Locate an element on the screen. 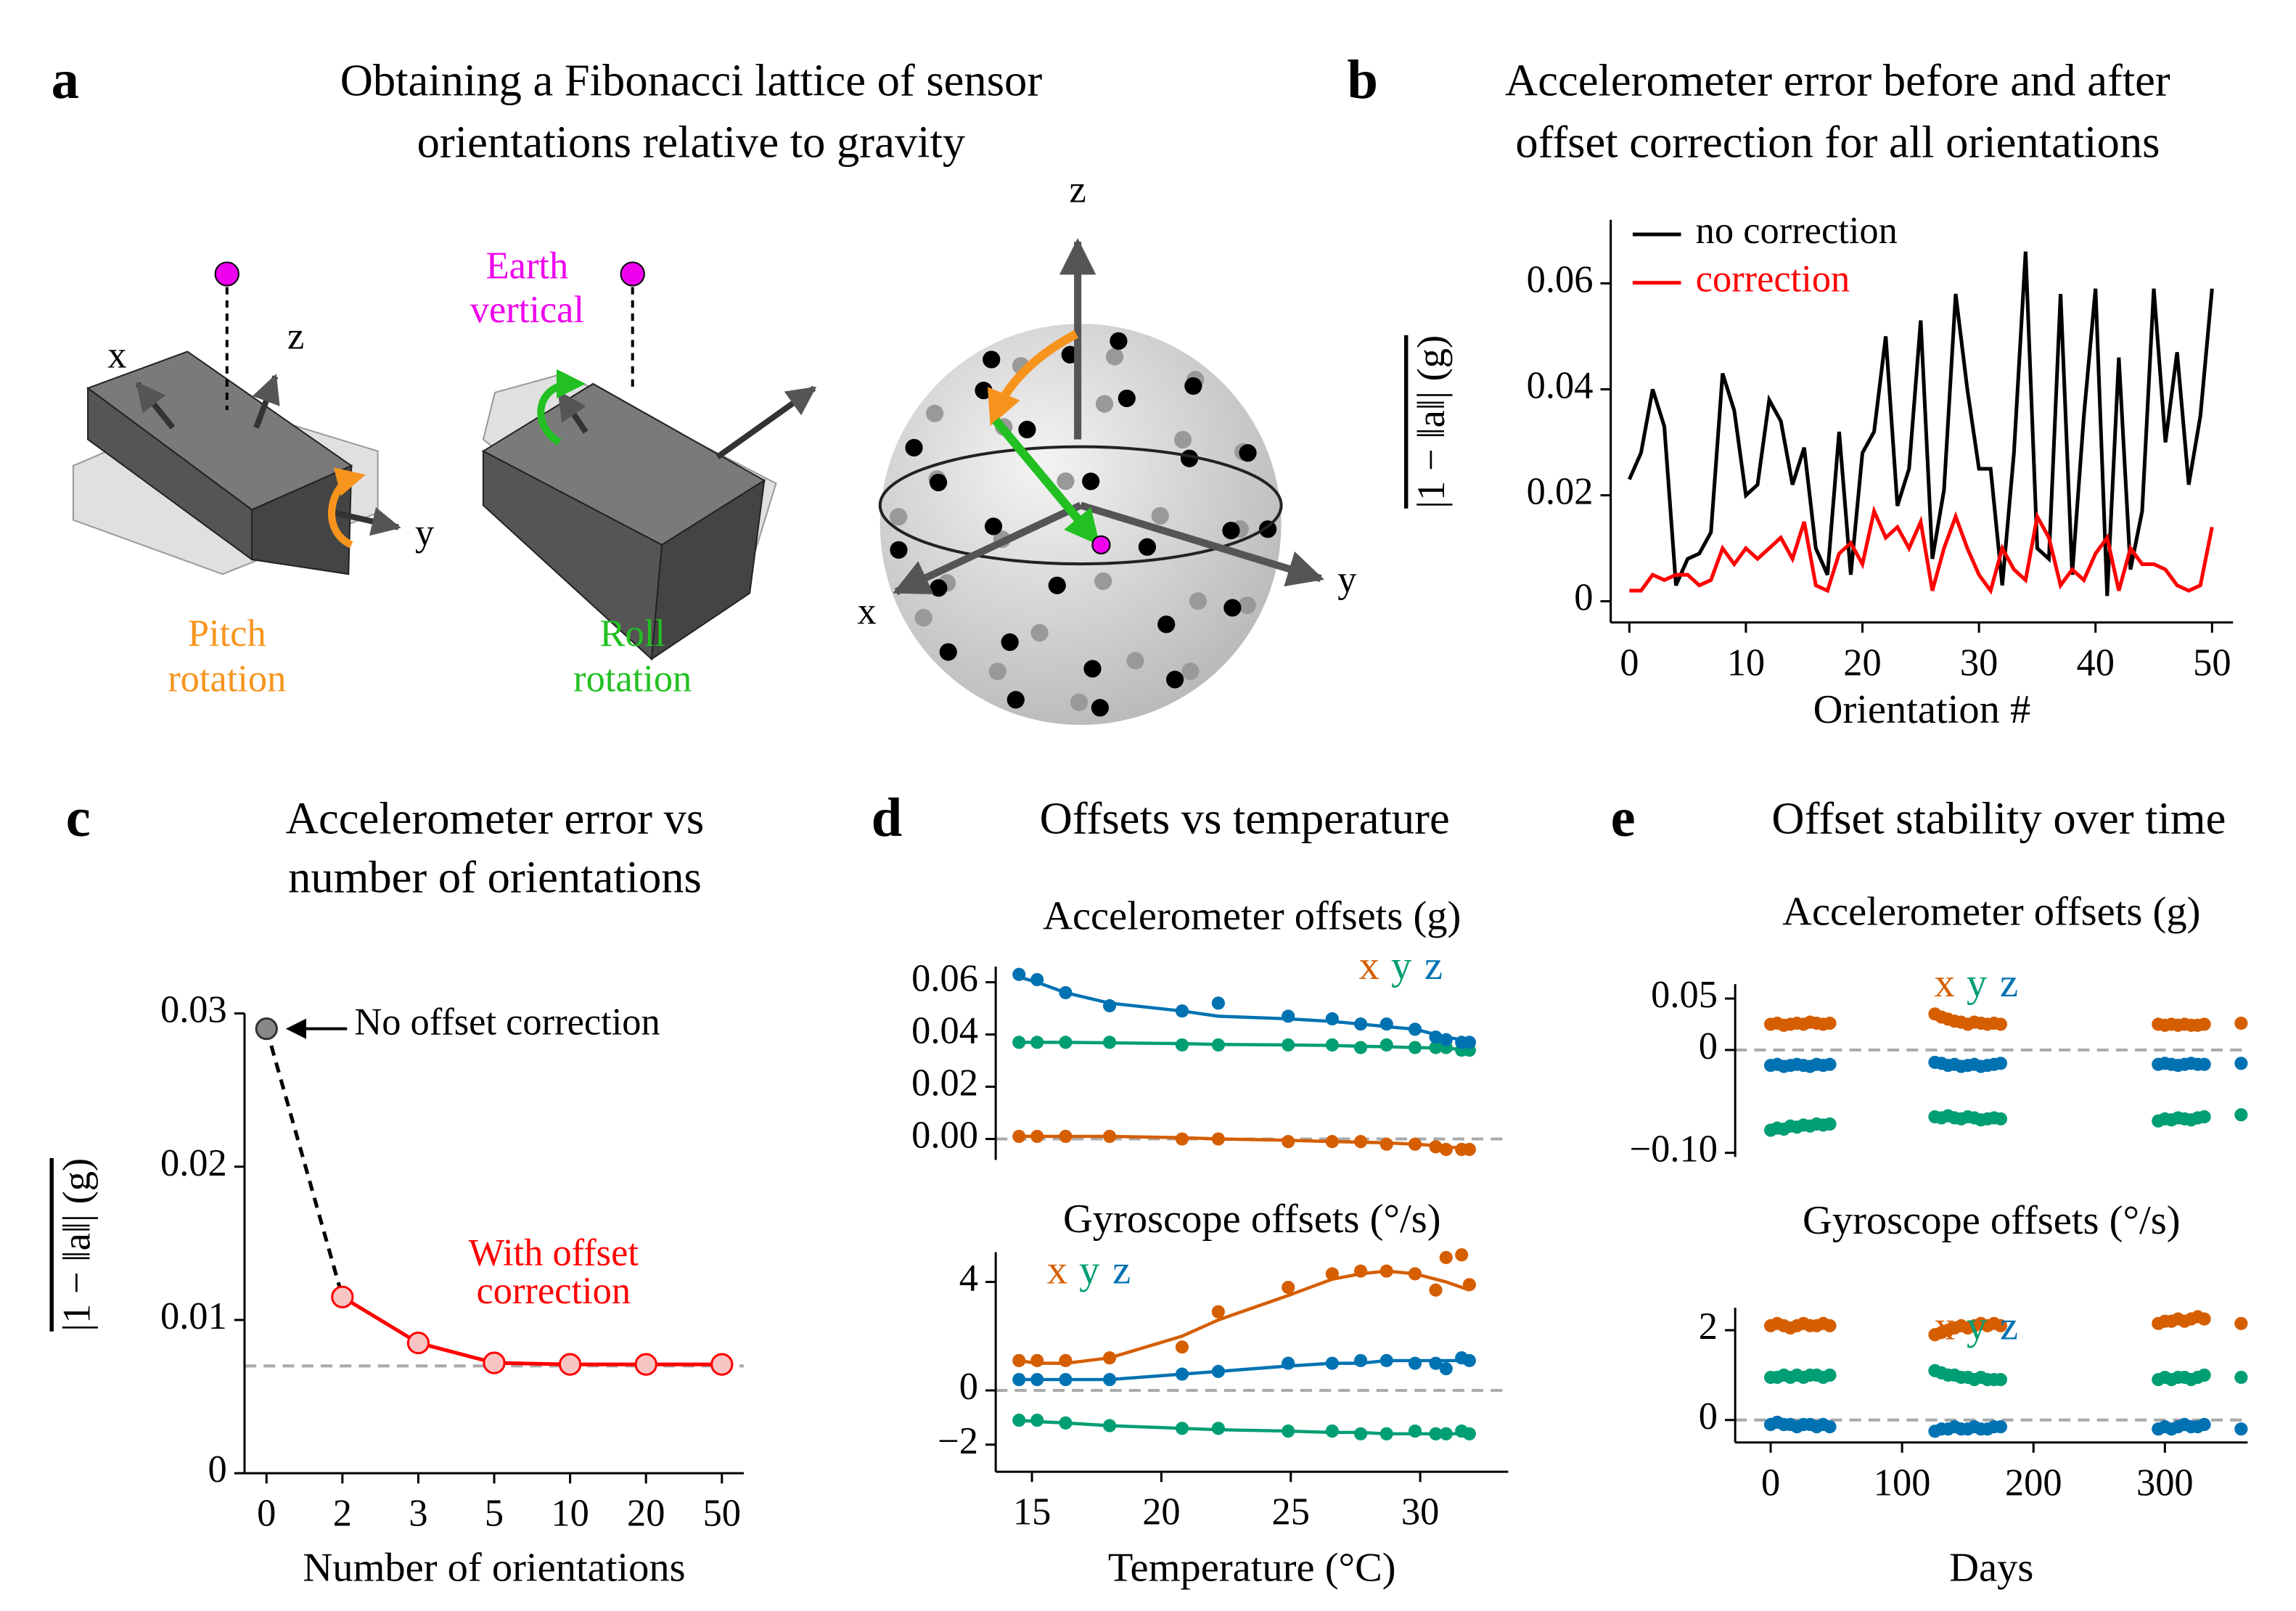  x-tick-label: 100 is located at coordinates (1902, 1483).